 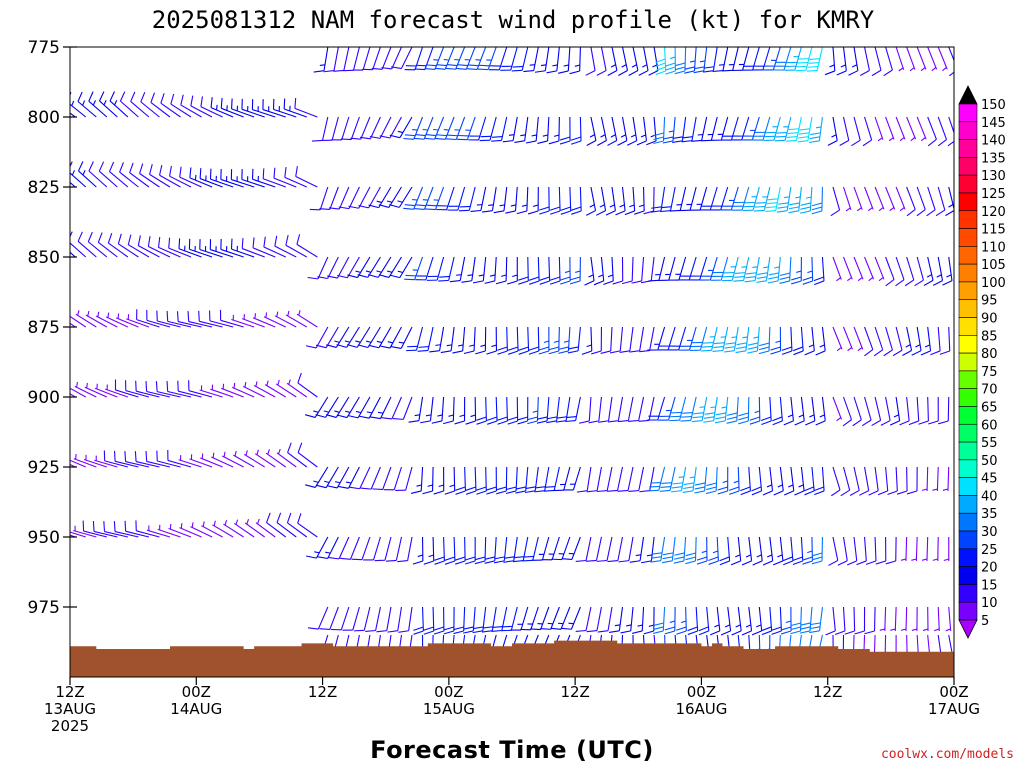 I want to click on credit-text: coolwx.com/models, so click(x=947, y=754).